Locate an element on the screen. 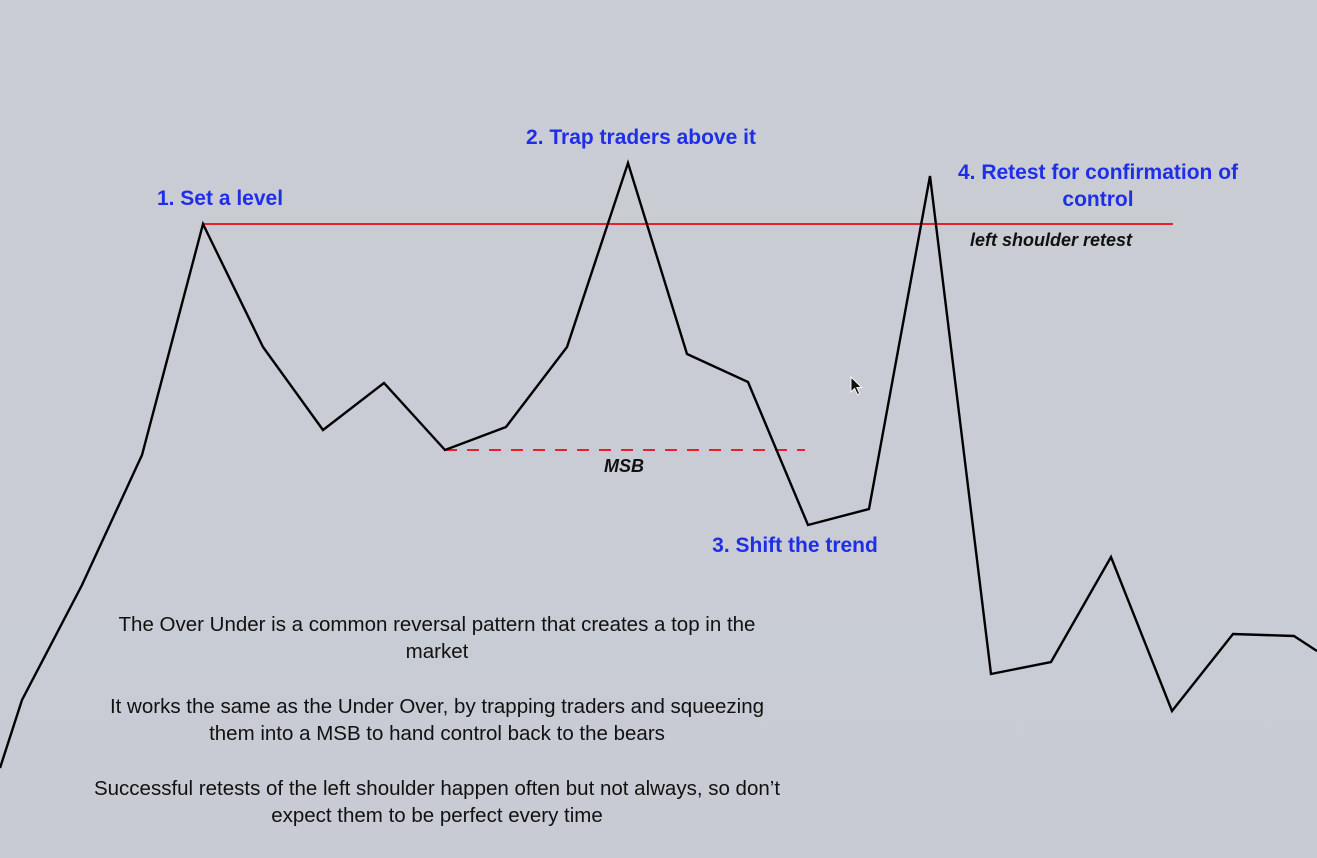 The image size is (1317, 858). step-4-label: 4. Retest for confirmation of control is located at coordinates (1098, 186).